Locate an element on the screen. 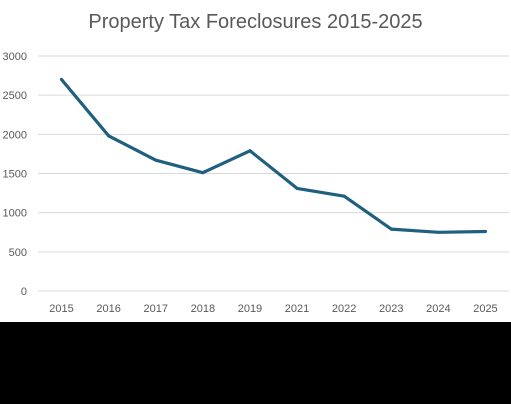  x-tick-label: 2024 is located at coordinates (438, 309).